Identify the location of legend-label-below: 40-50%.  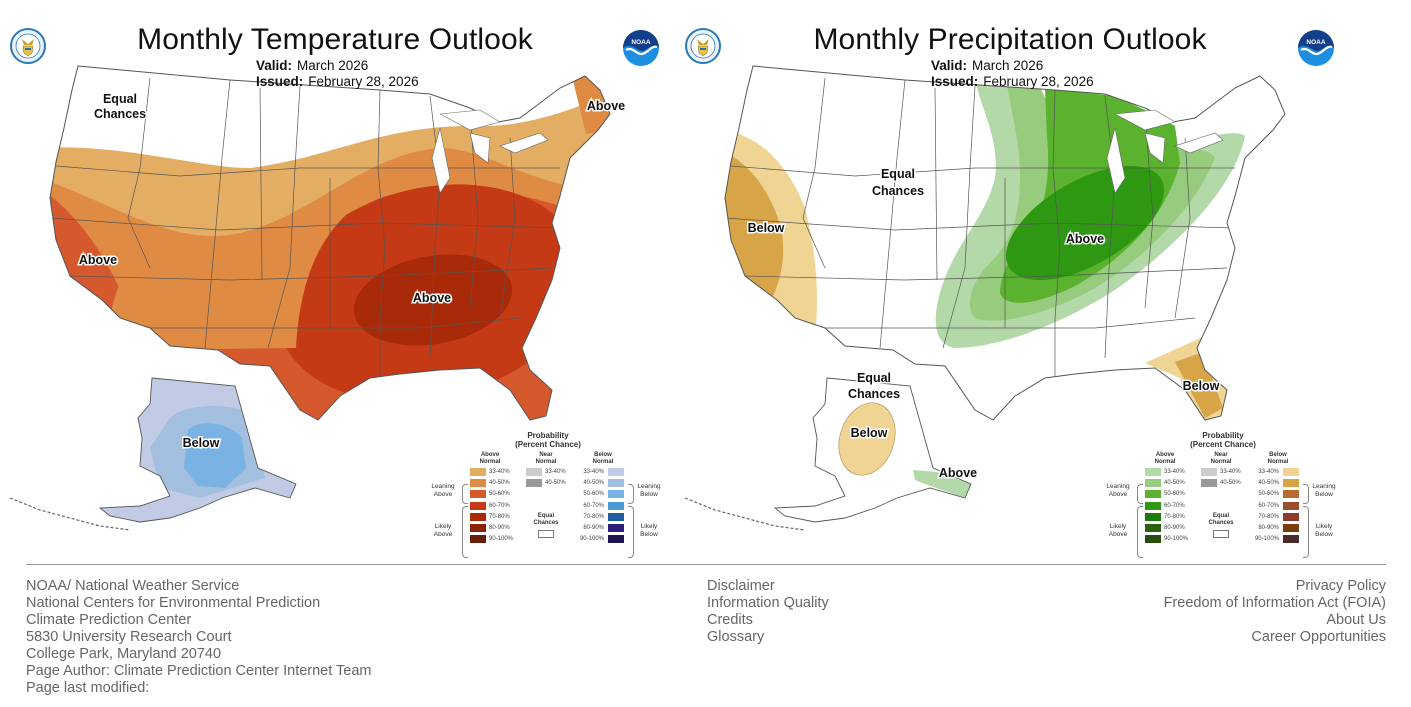
(1268, 483).